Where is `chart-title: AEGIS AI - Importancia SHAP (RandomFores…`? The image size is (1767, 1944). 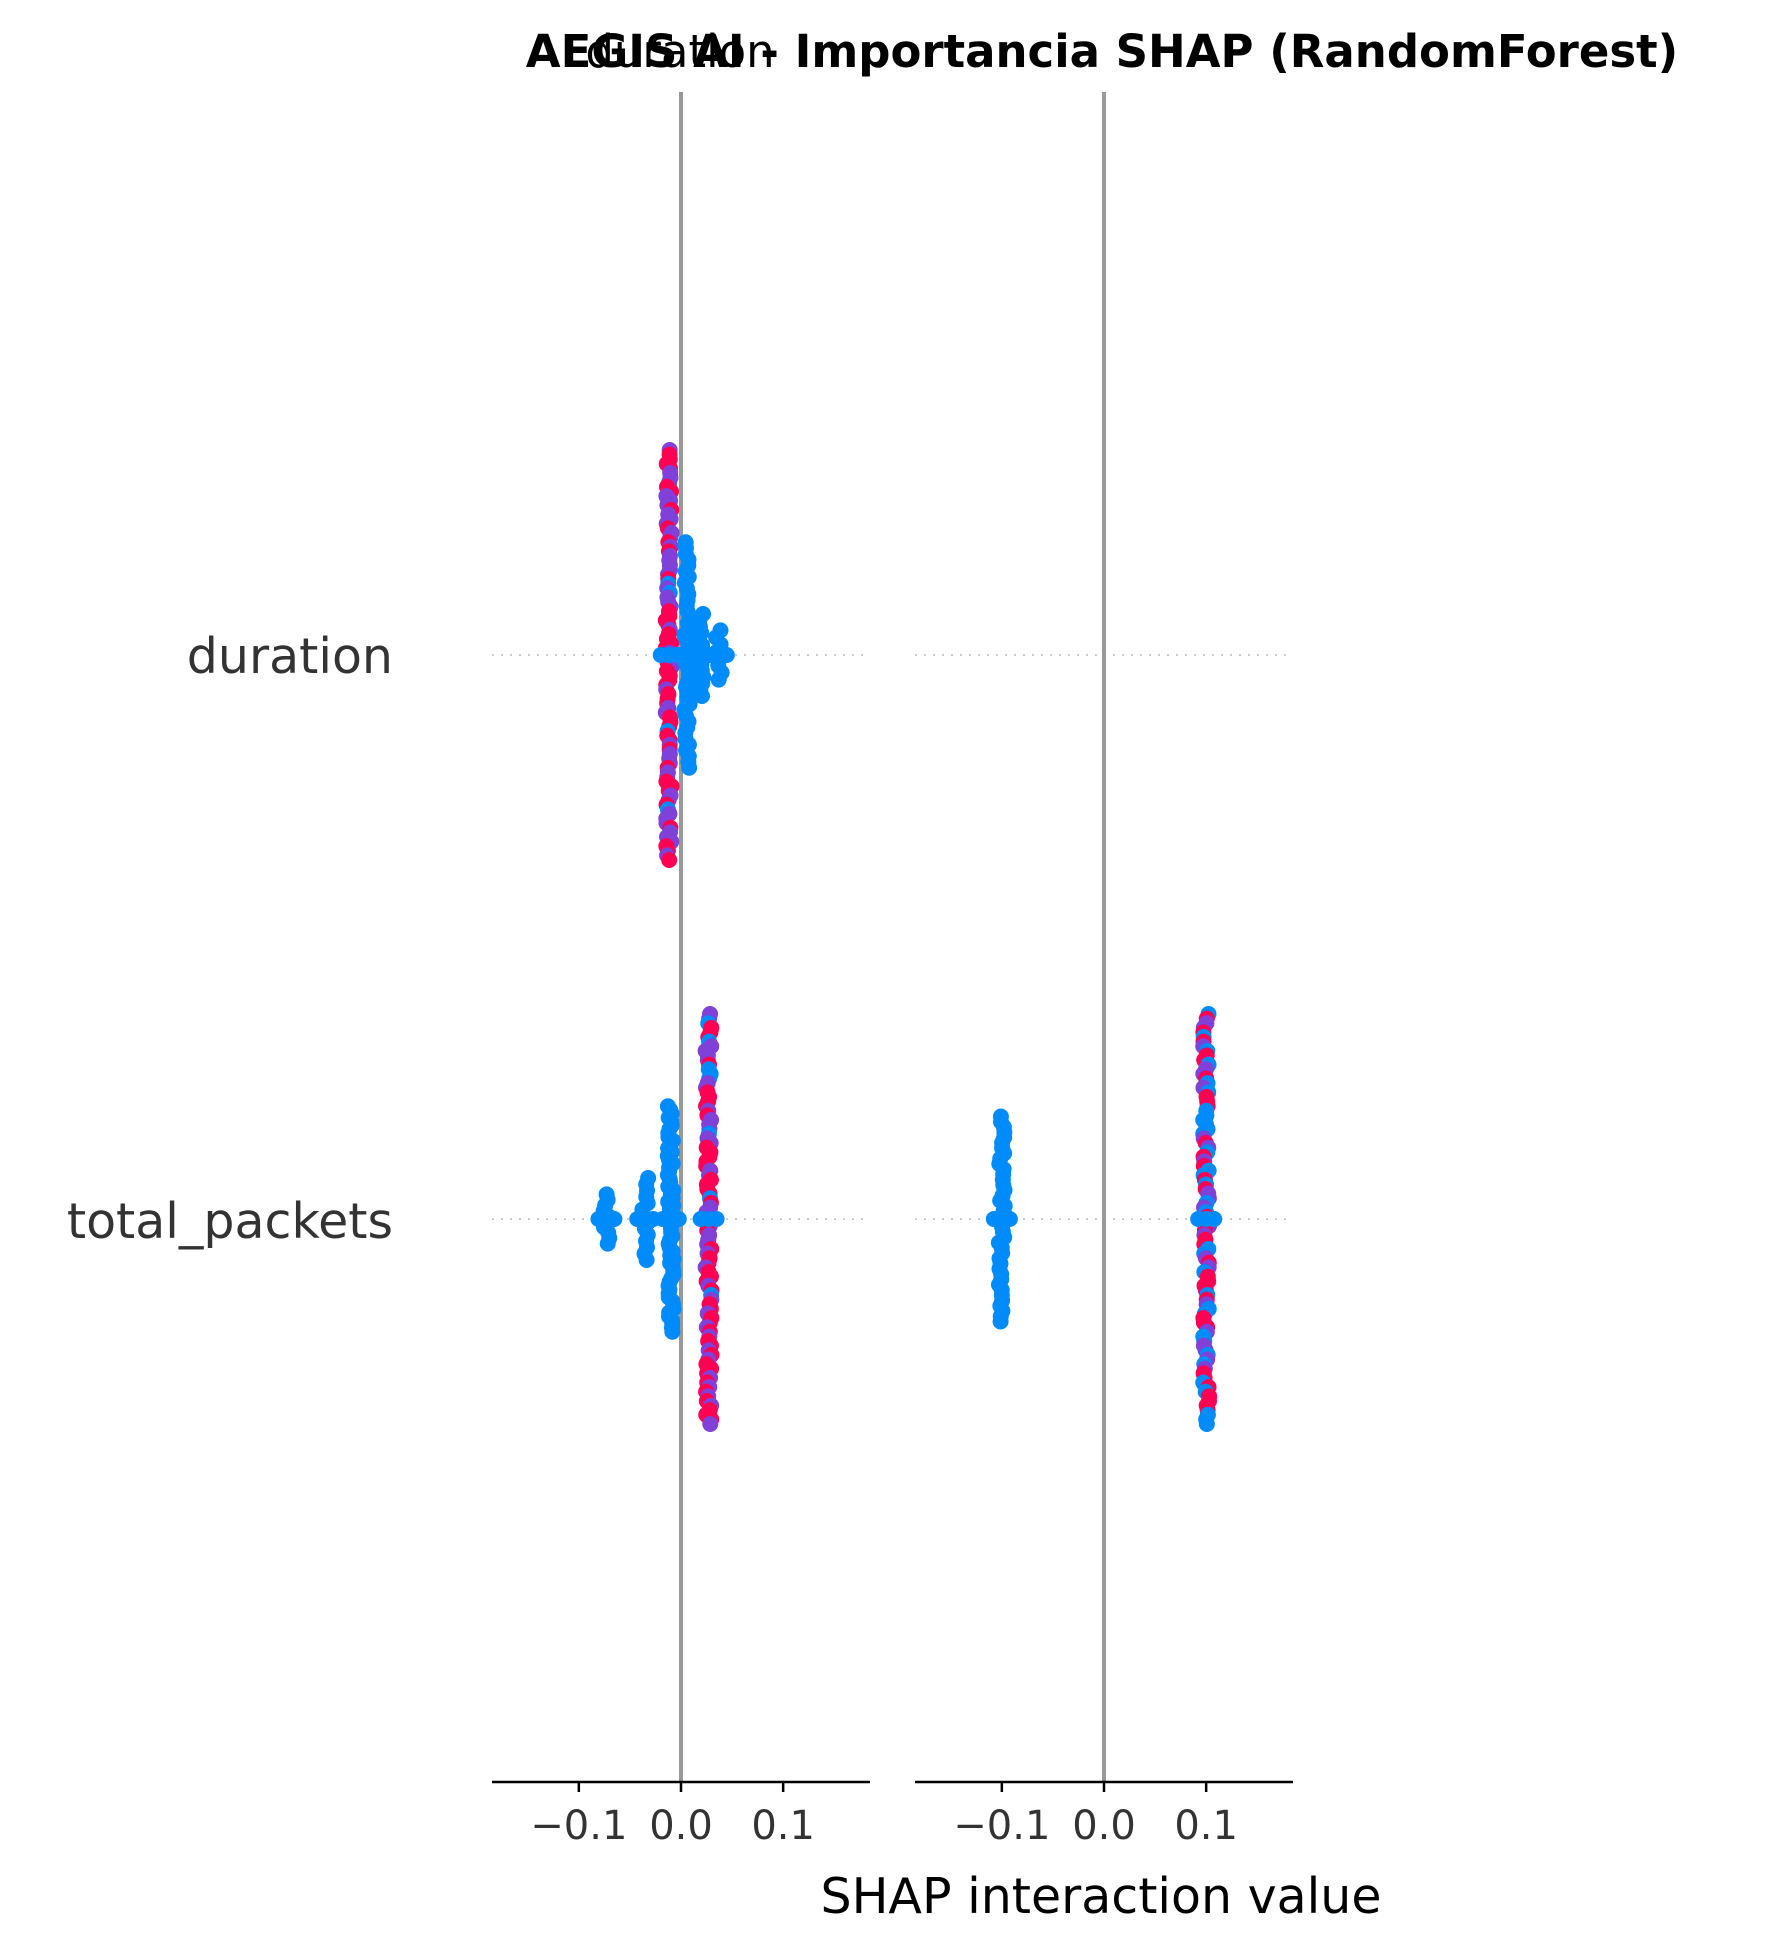 chart-title: AEGIS AI - Importancia SHAP (RandomFores… is located at coordinates (1102, 51).